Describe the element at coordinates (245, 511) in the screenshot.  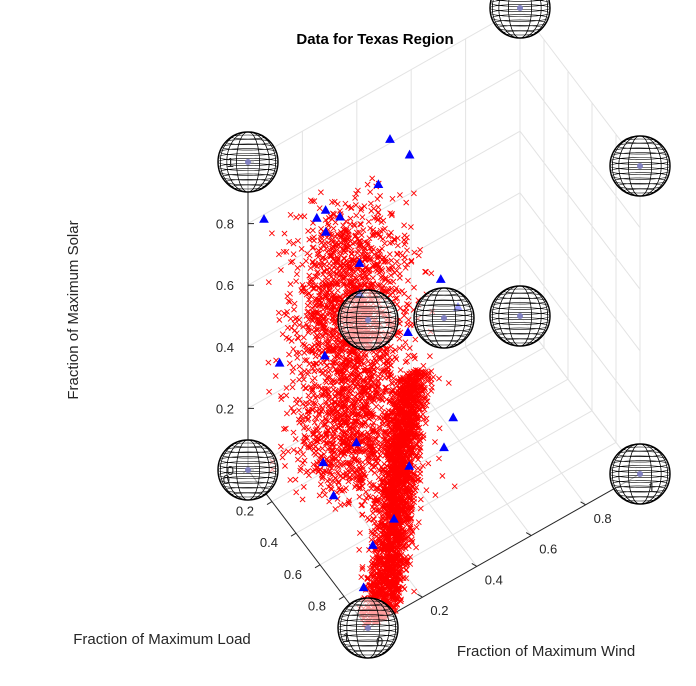
I see `x-tick-label: 0.2` at that location.